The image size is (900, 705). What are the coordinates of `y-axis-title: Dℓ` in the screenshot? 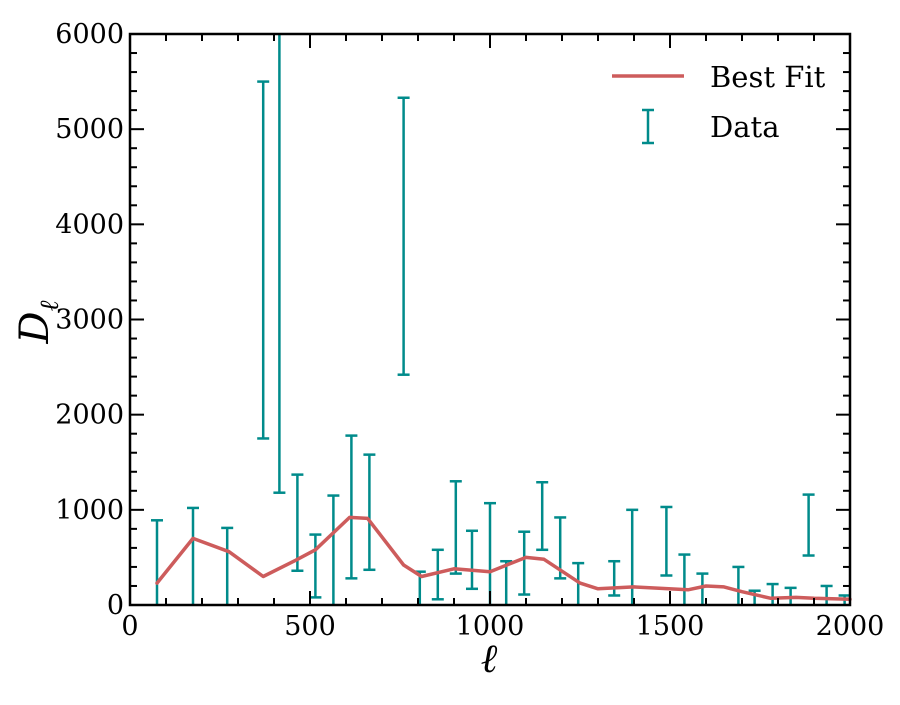 It's located at (38, 322).